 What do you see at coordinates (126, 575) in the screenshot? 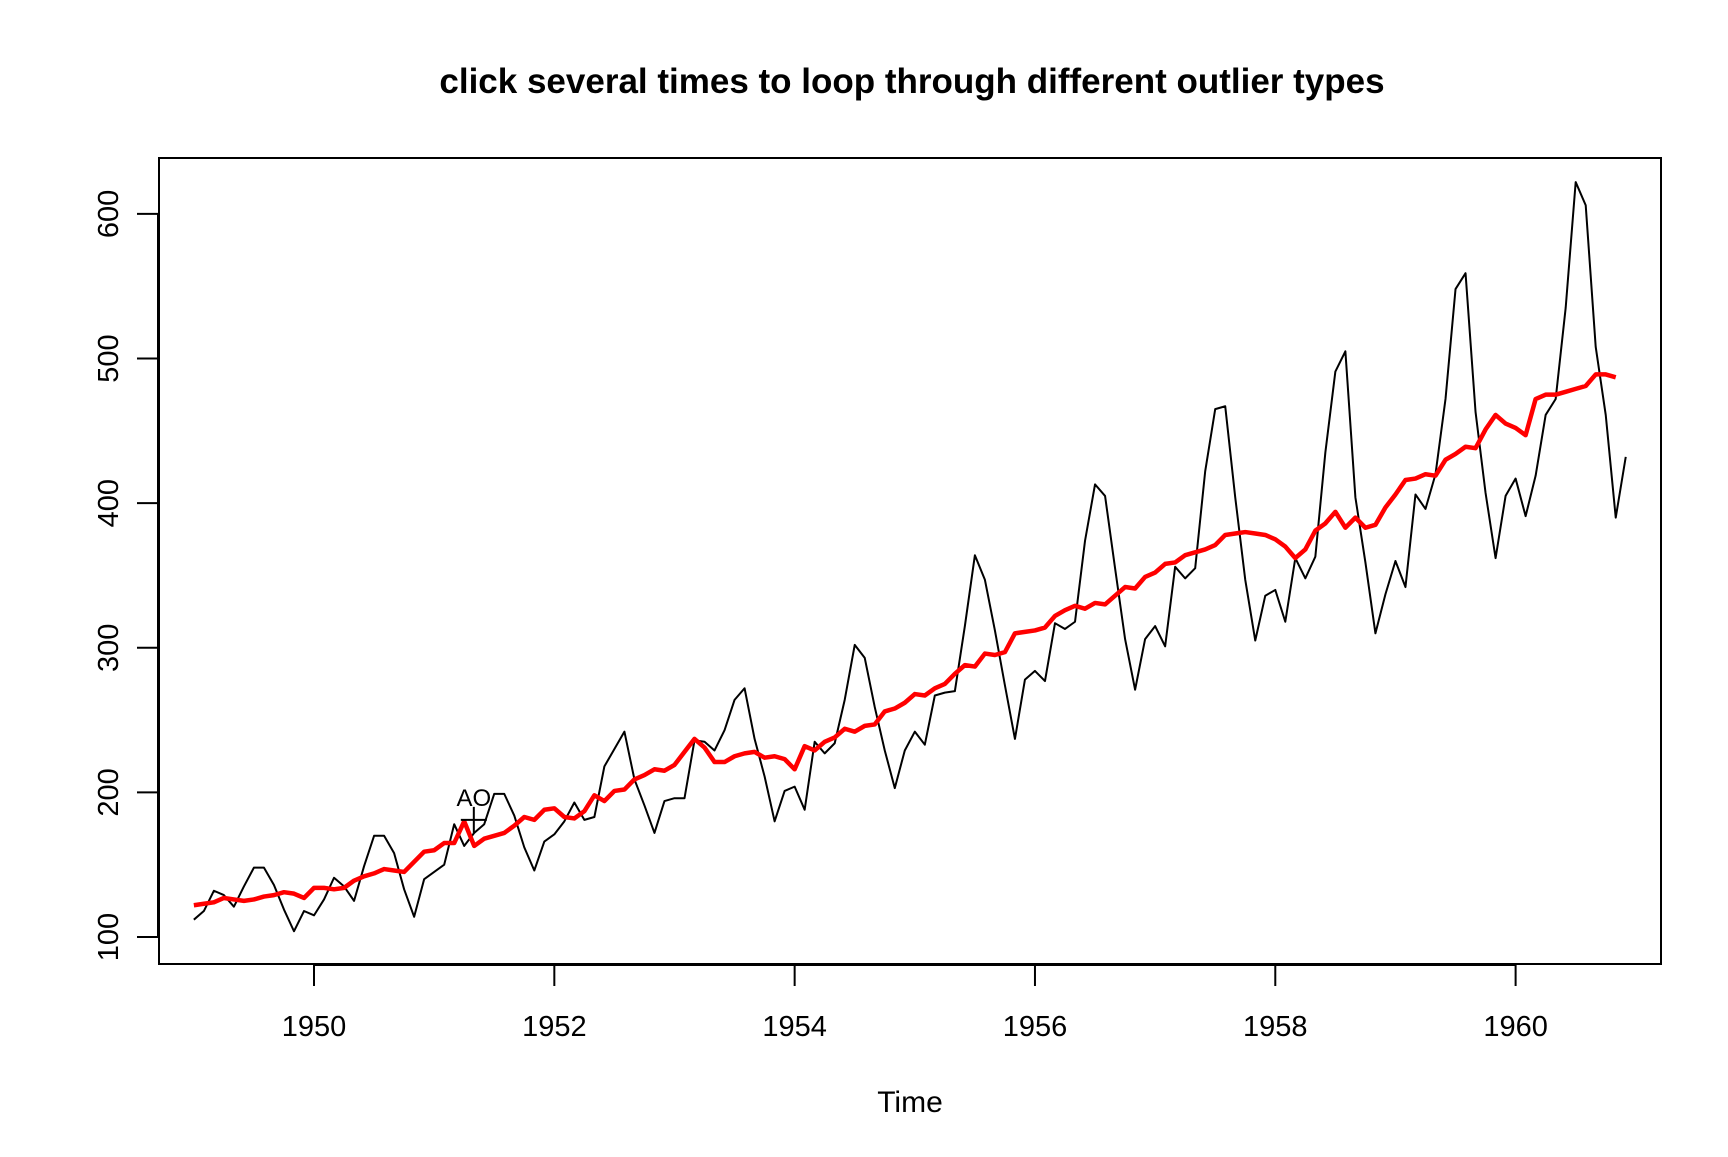
I see `y-axis: 100 200 300 400 500 600` at bounding box center [126, 575].